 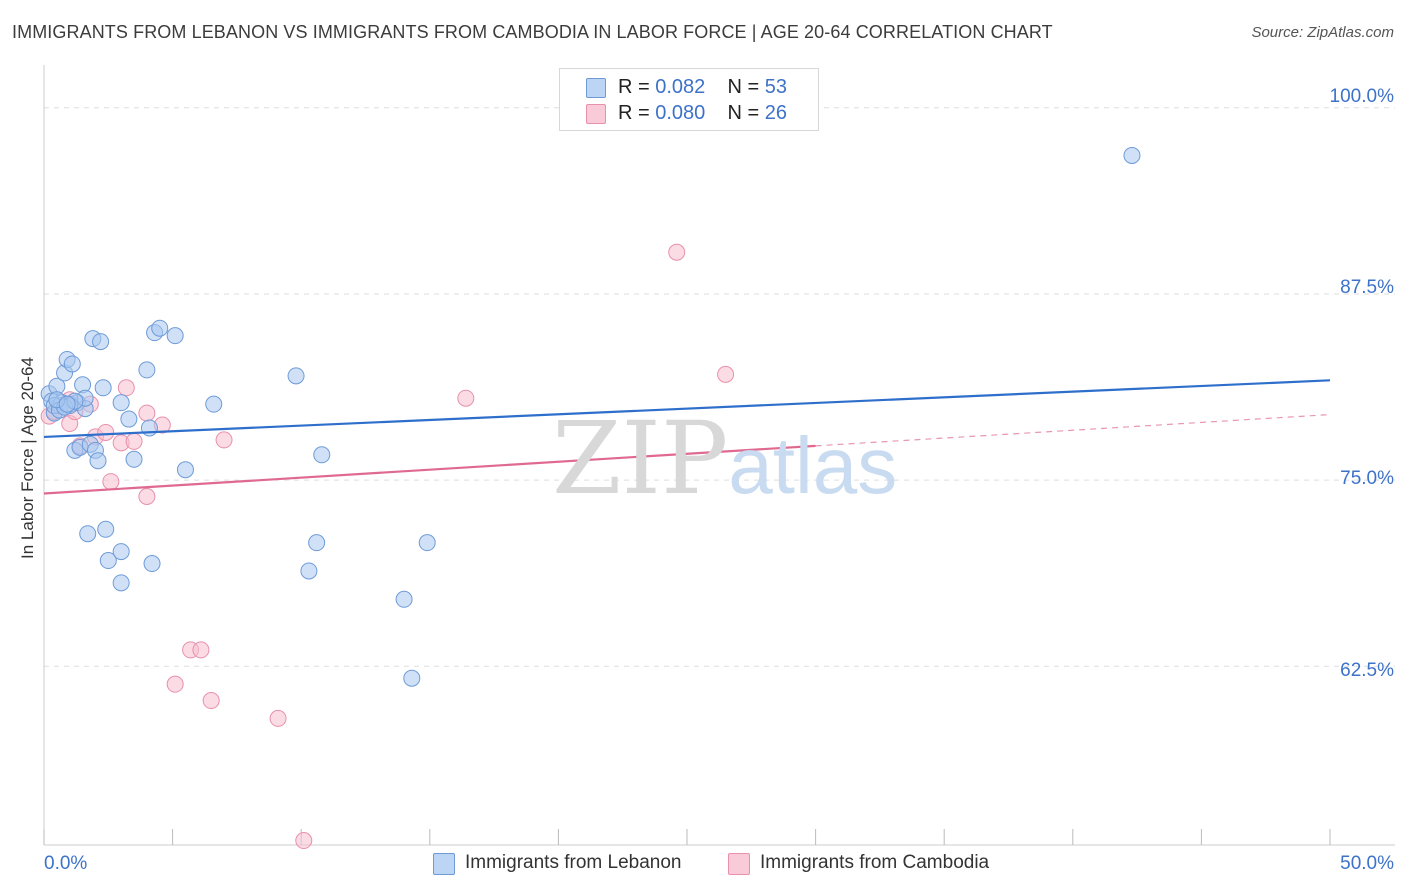 I want to click on cambodia-trend-extension, so click(x=1073, y=430).